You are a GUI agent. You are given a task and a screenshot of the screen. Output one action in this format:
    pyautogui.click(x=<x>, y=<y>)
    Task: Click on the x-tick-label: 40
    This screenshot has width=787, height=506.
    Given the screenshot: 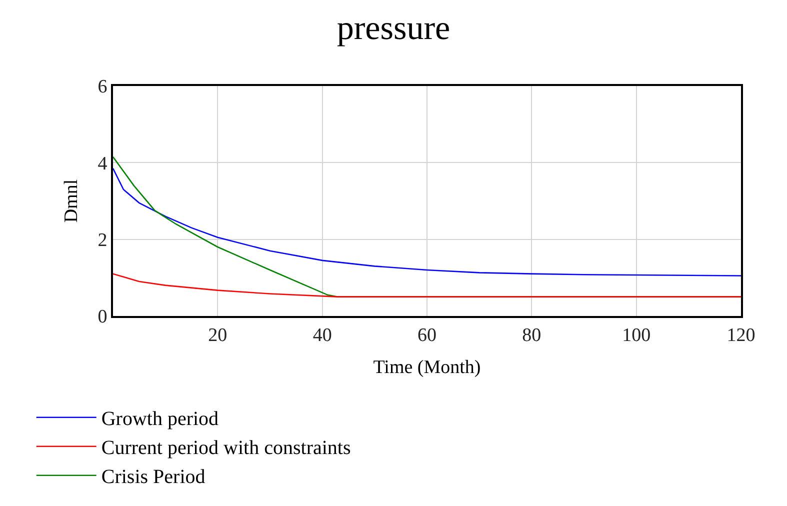 What is the action you would take?
    pyautogui.click(x=322, y=335)
    